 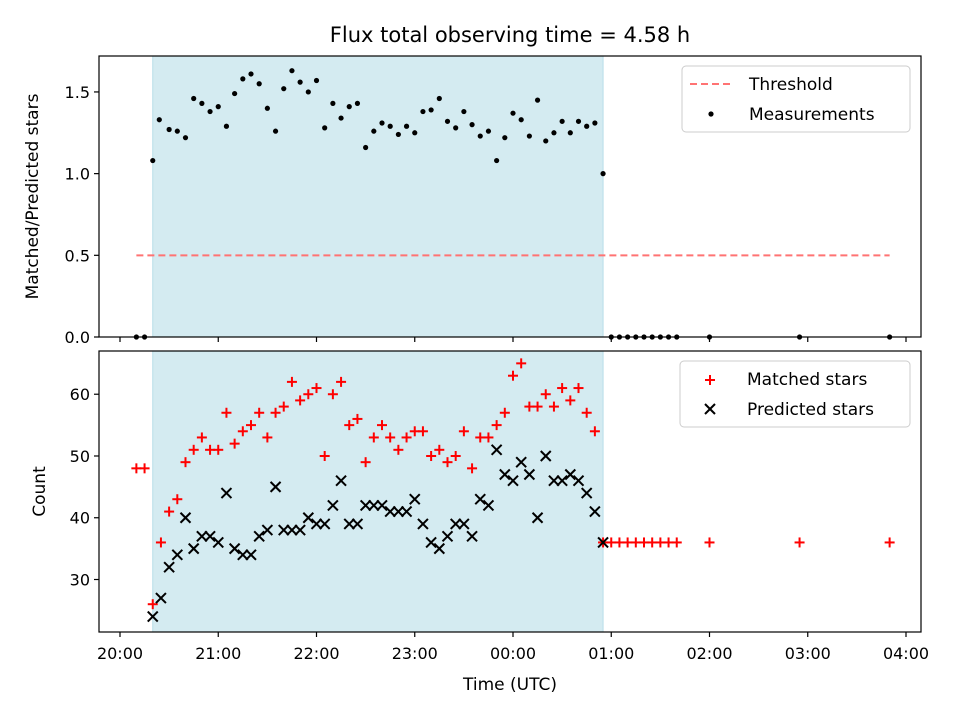 What do you see at coordinates (82, 215) in the screenshot?
I see `top-y-ticks: 0.0 0.5 1.0 1.5` at bounding box center [82, 215].